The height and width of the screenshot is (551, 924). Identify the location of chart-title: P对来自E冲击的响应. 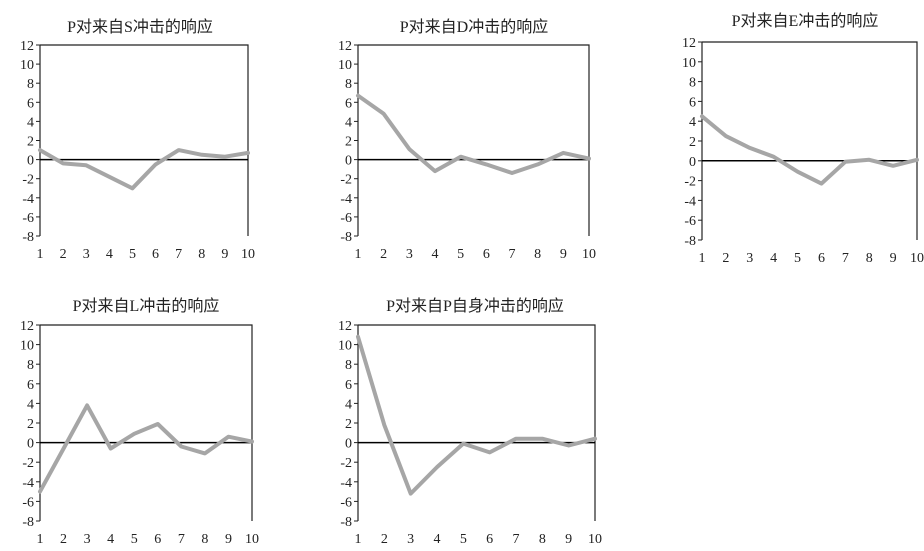
(805, 20).